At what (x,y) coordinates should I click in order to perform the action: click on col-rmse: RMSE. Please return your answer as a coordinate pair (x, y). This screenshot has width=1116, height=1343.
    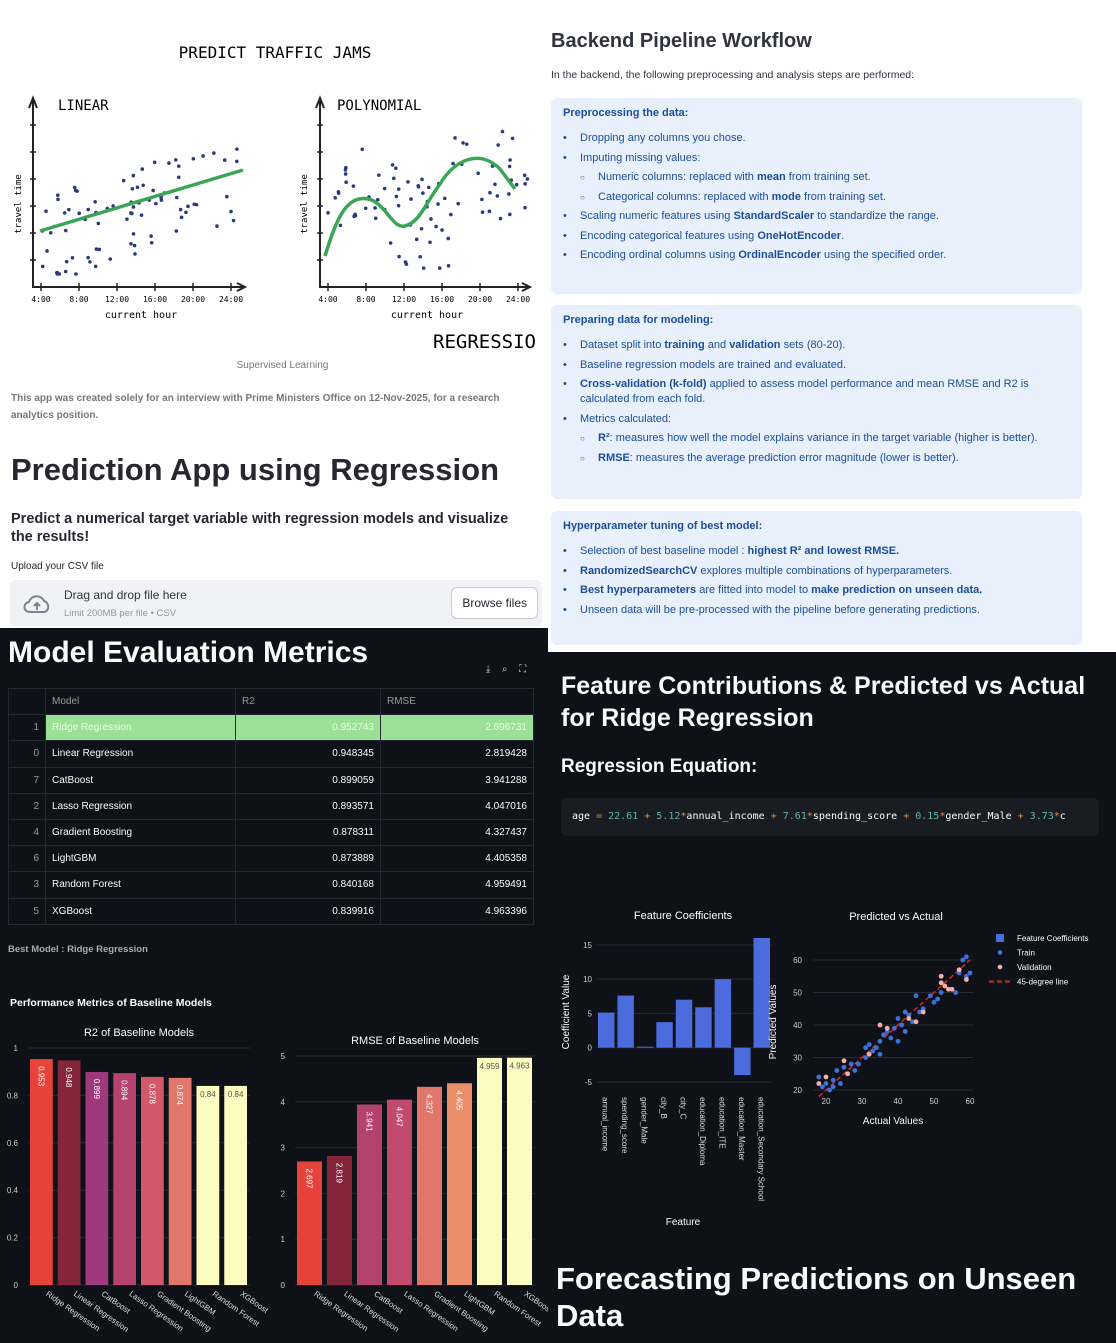
    Looking at the image, I should click on (457, 701).